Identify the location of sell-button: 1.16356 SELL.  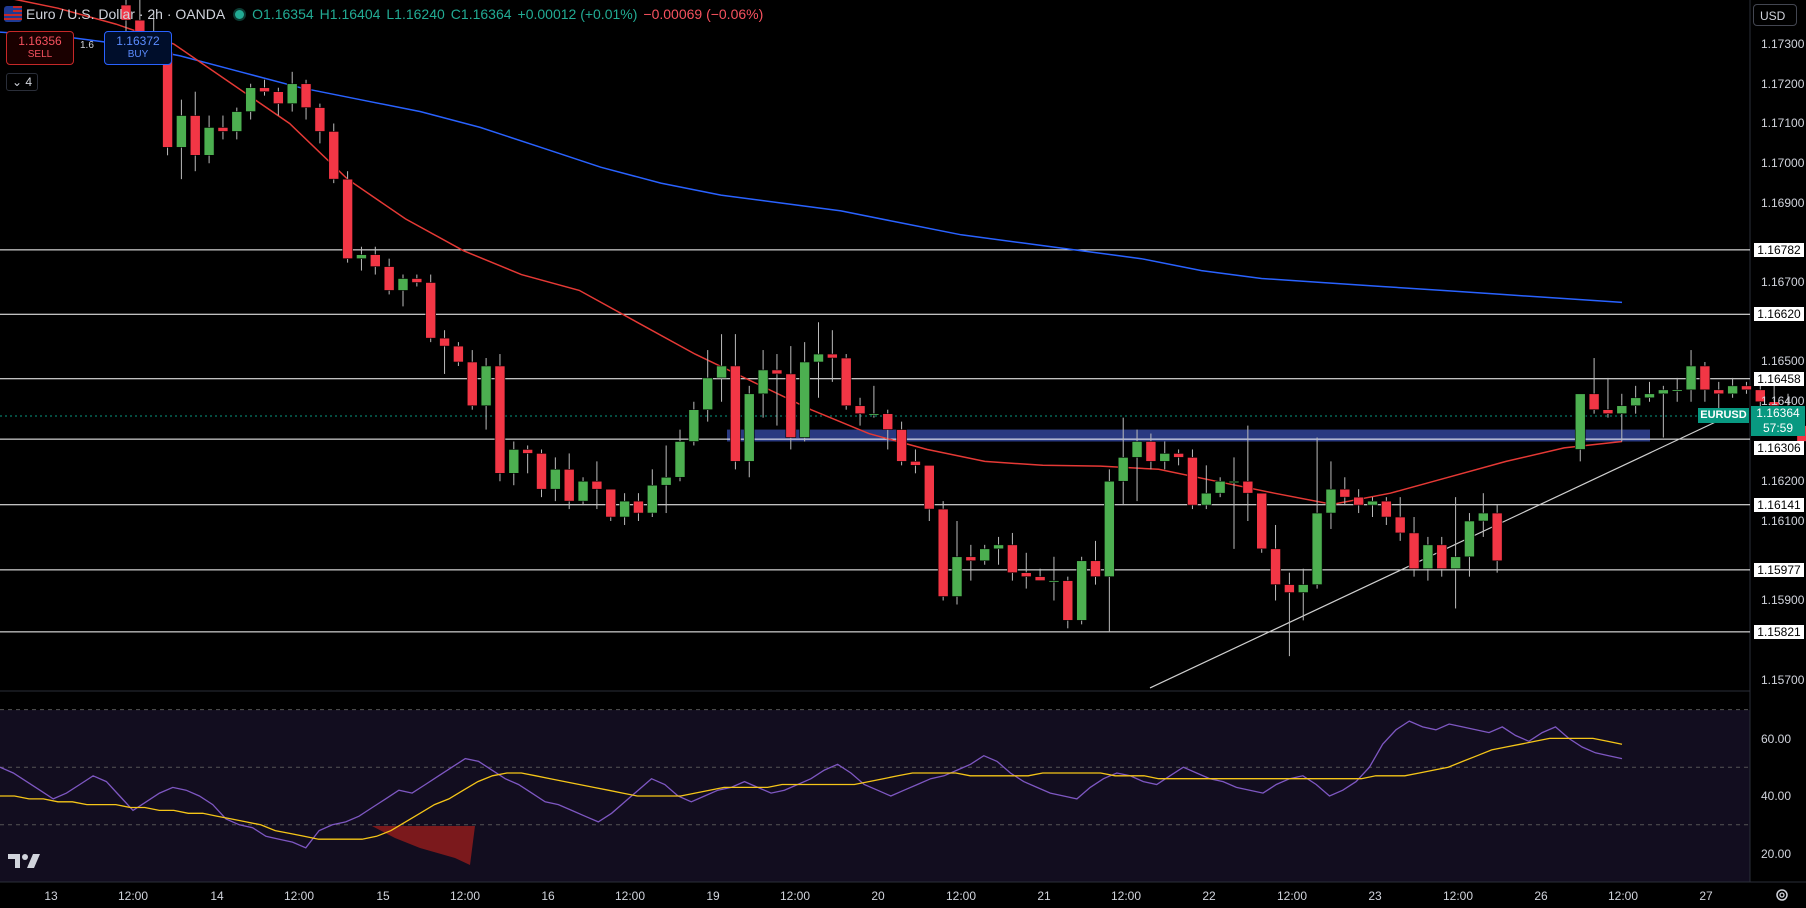
(40, 48).